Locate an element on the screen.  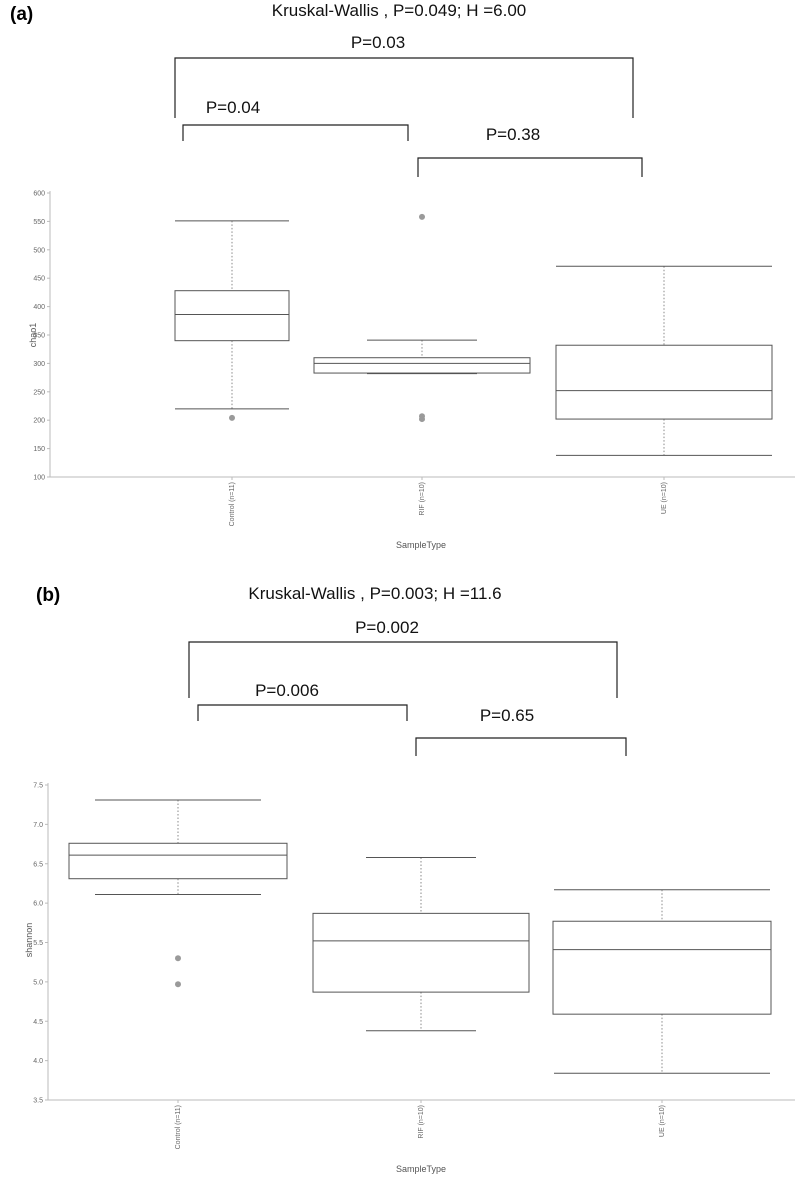
y-axis-label: chao1 is located at coordinates (33, 335).